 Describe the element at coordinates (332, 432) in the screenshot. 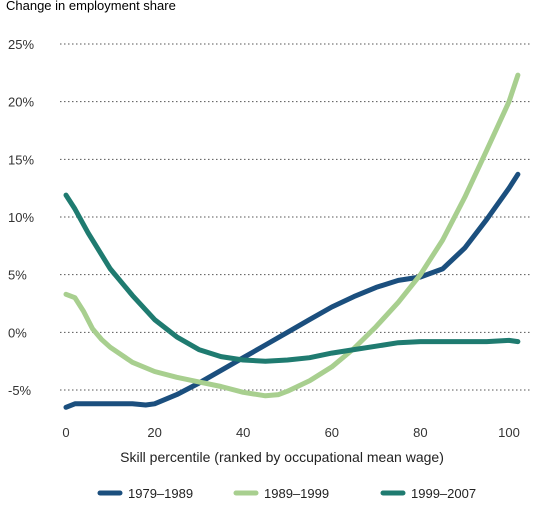

I see `x-tick-label: 60` at that location.